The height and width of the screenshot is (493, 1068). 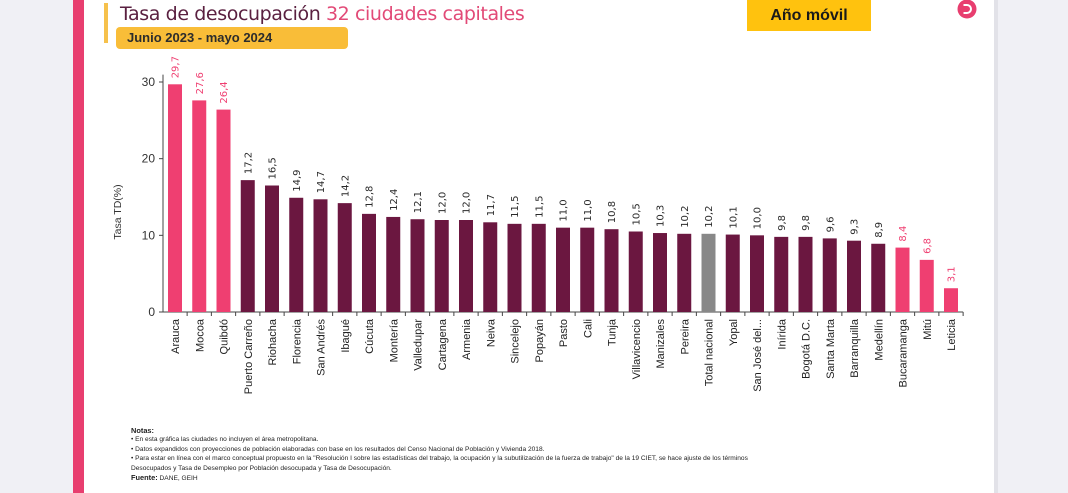 What do you see at coordinates (588, 328) in the screenshot?
I see `category-label: Cali` at bounding box center [588, 328].